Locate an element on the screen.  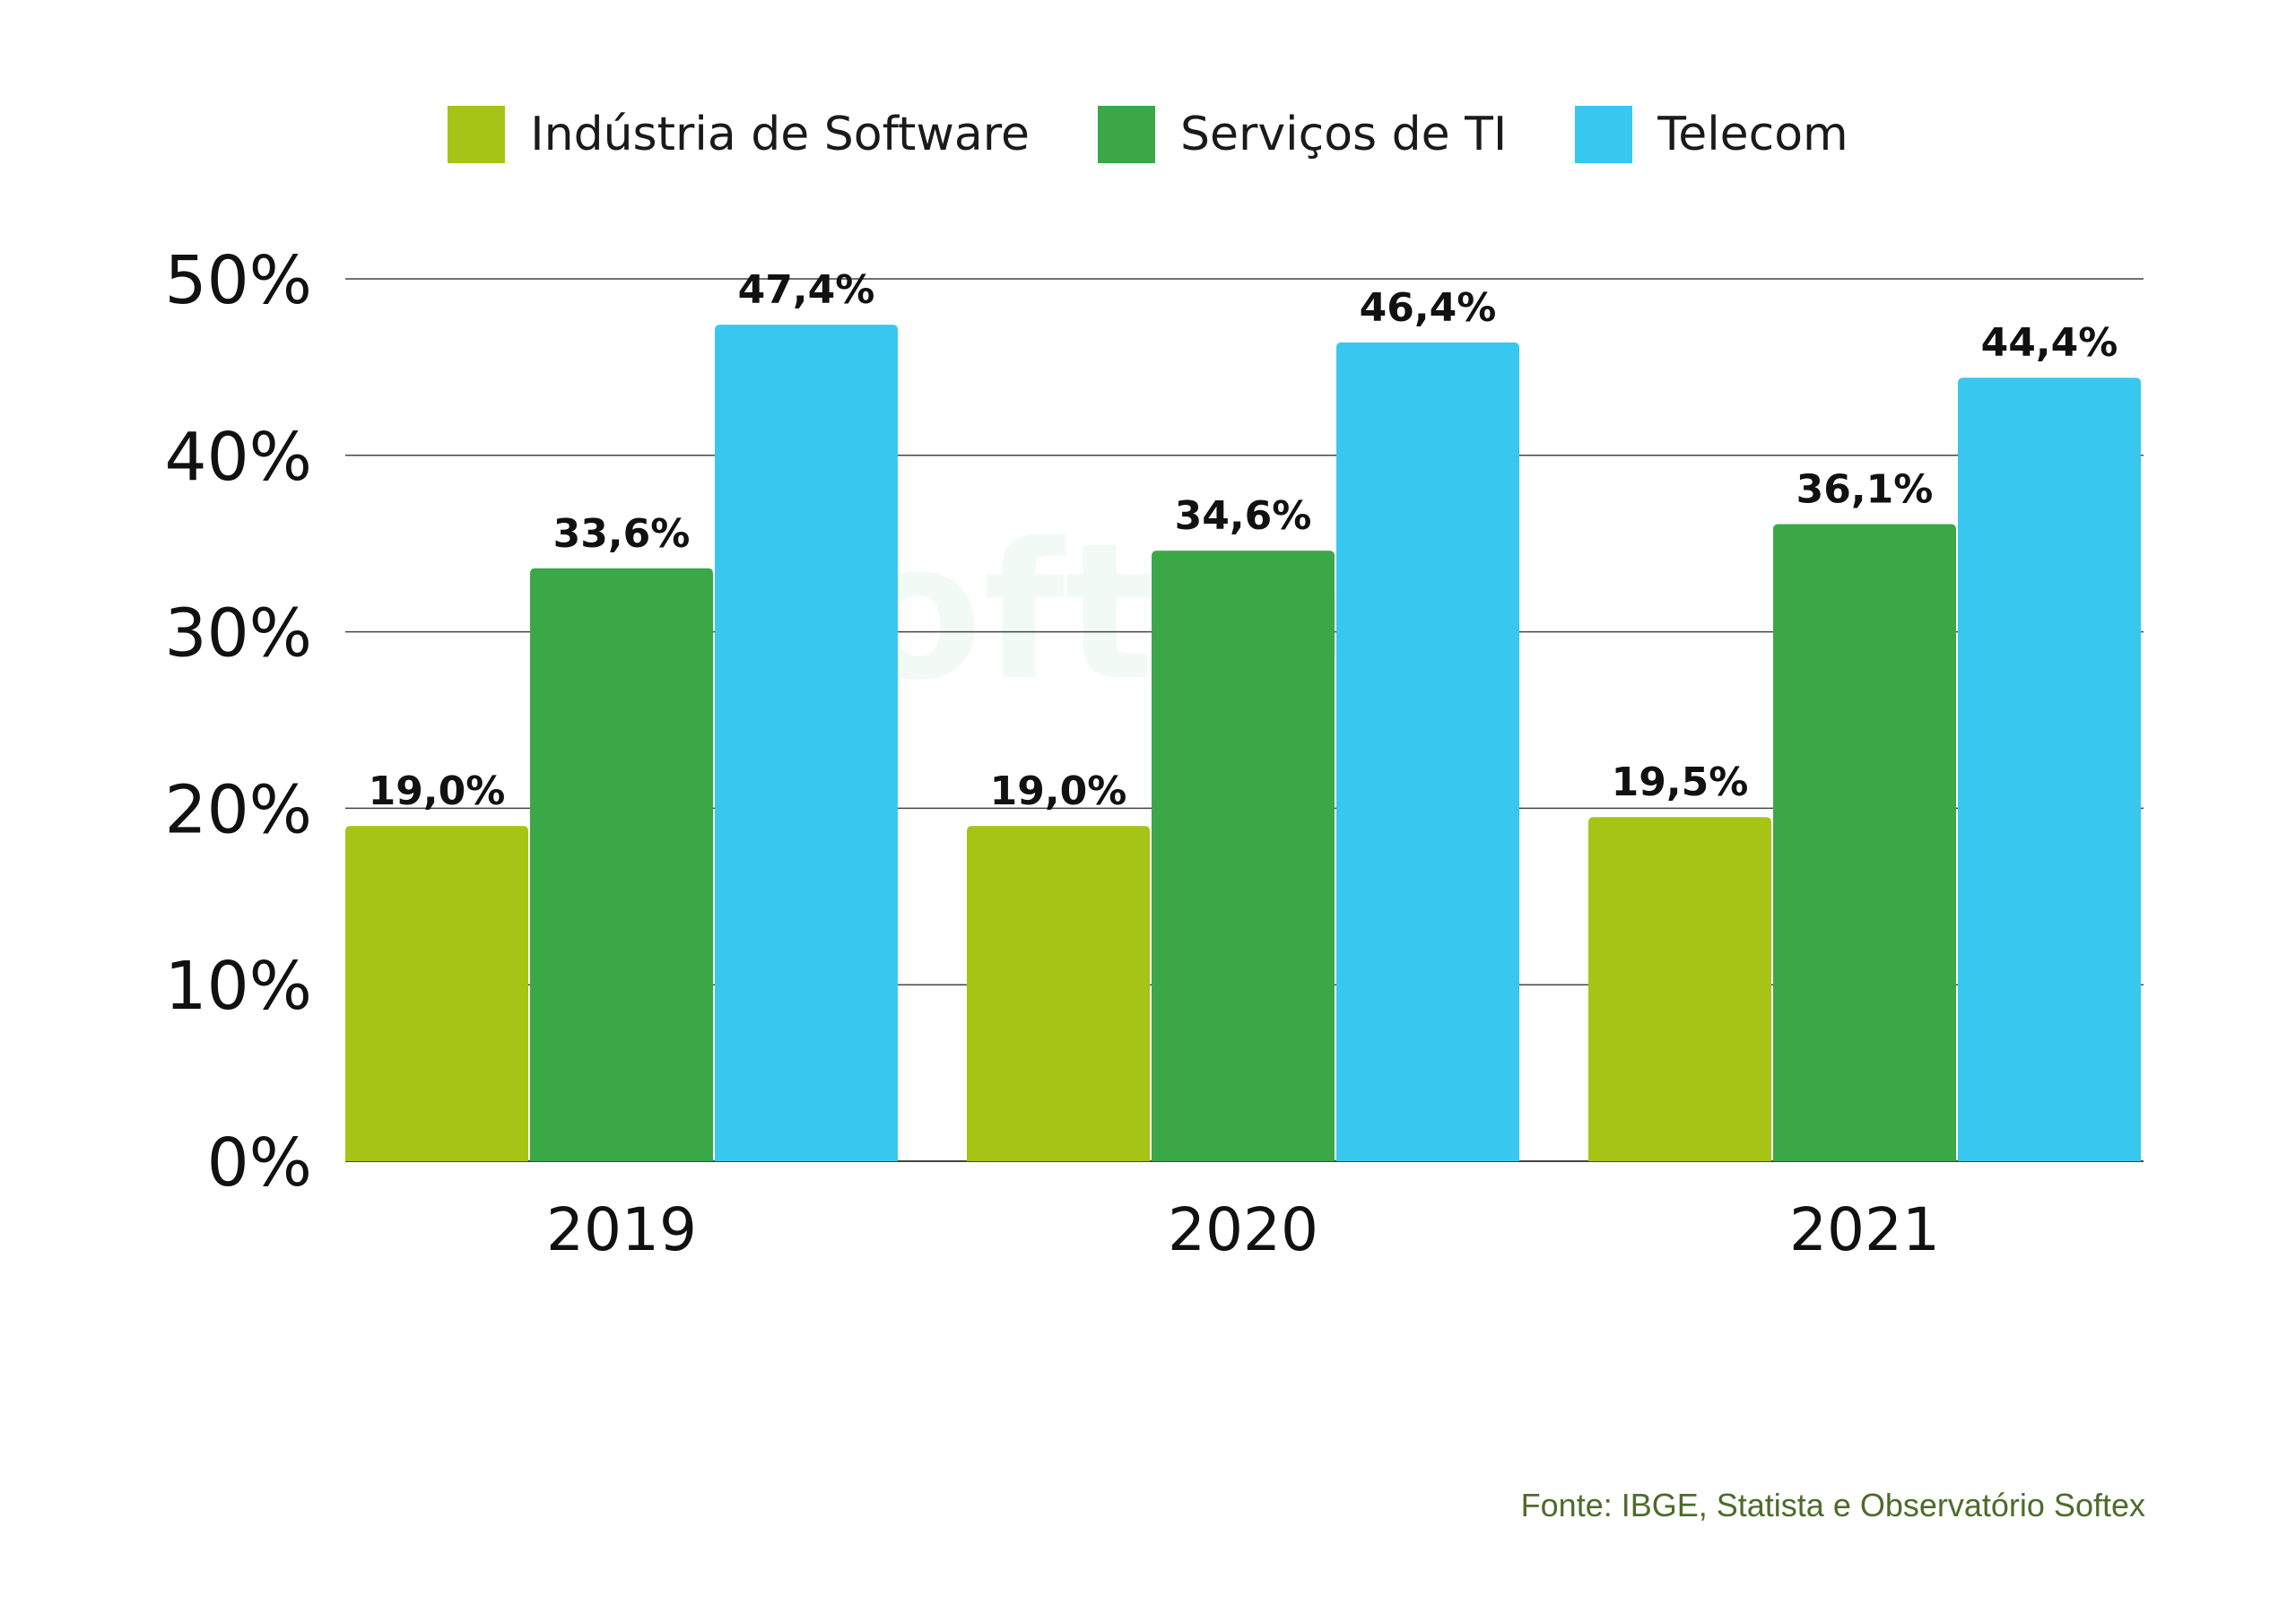
legend-label-industria: Indústria de Software is located at coordinates (780, 134).